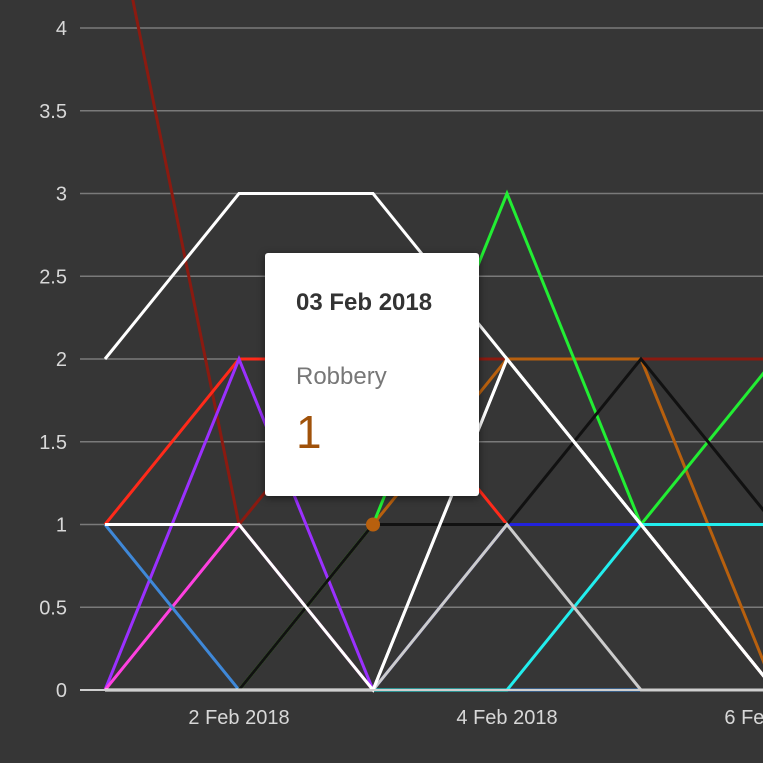 The image size is (763, 763). I want to click on hover-marker-layer, so click(373, 524).